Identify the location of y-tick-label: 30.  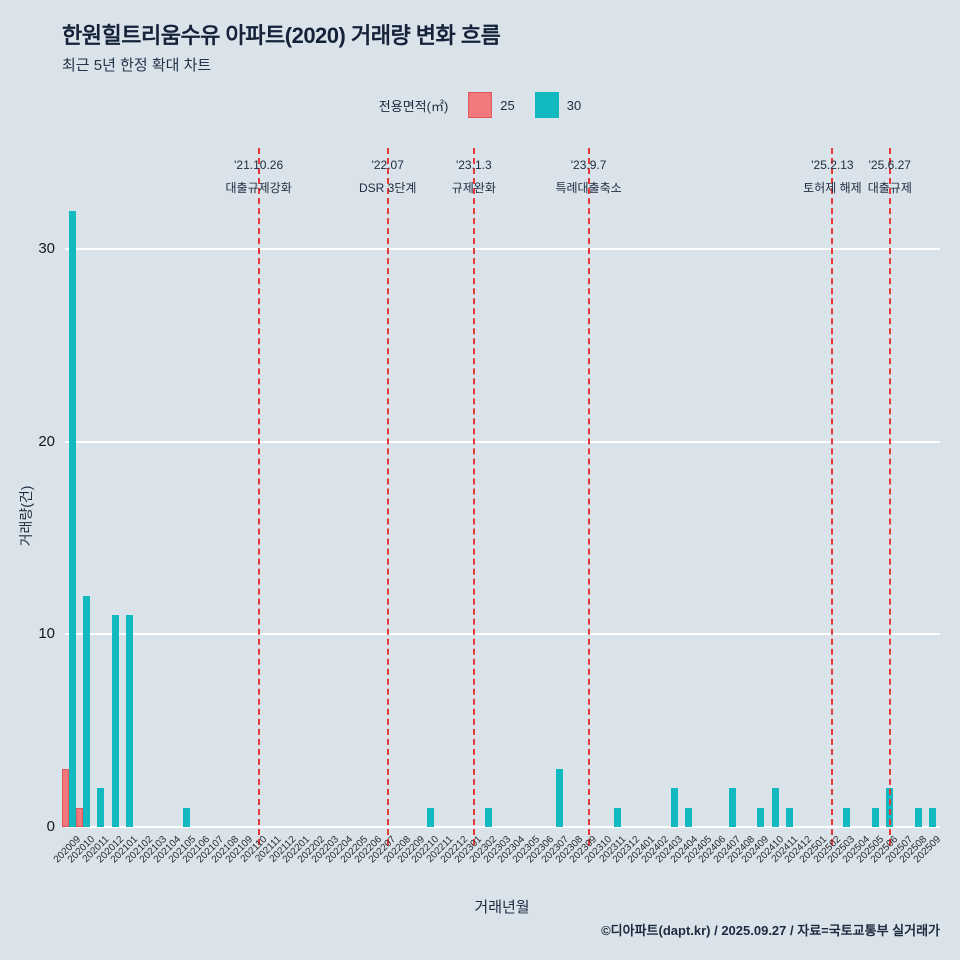
(46, 249).